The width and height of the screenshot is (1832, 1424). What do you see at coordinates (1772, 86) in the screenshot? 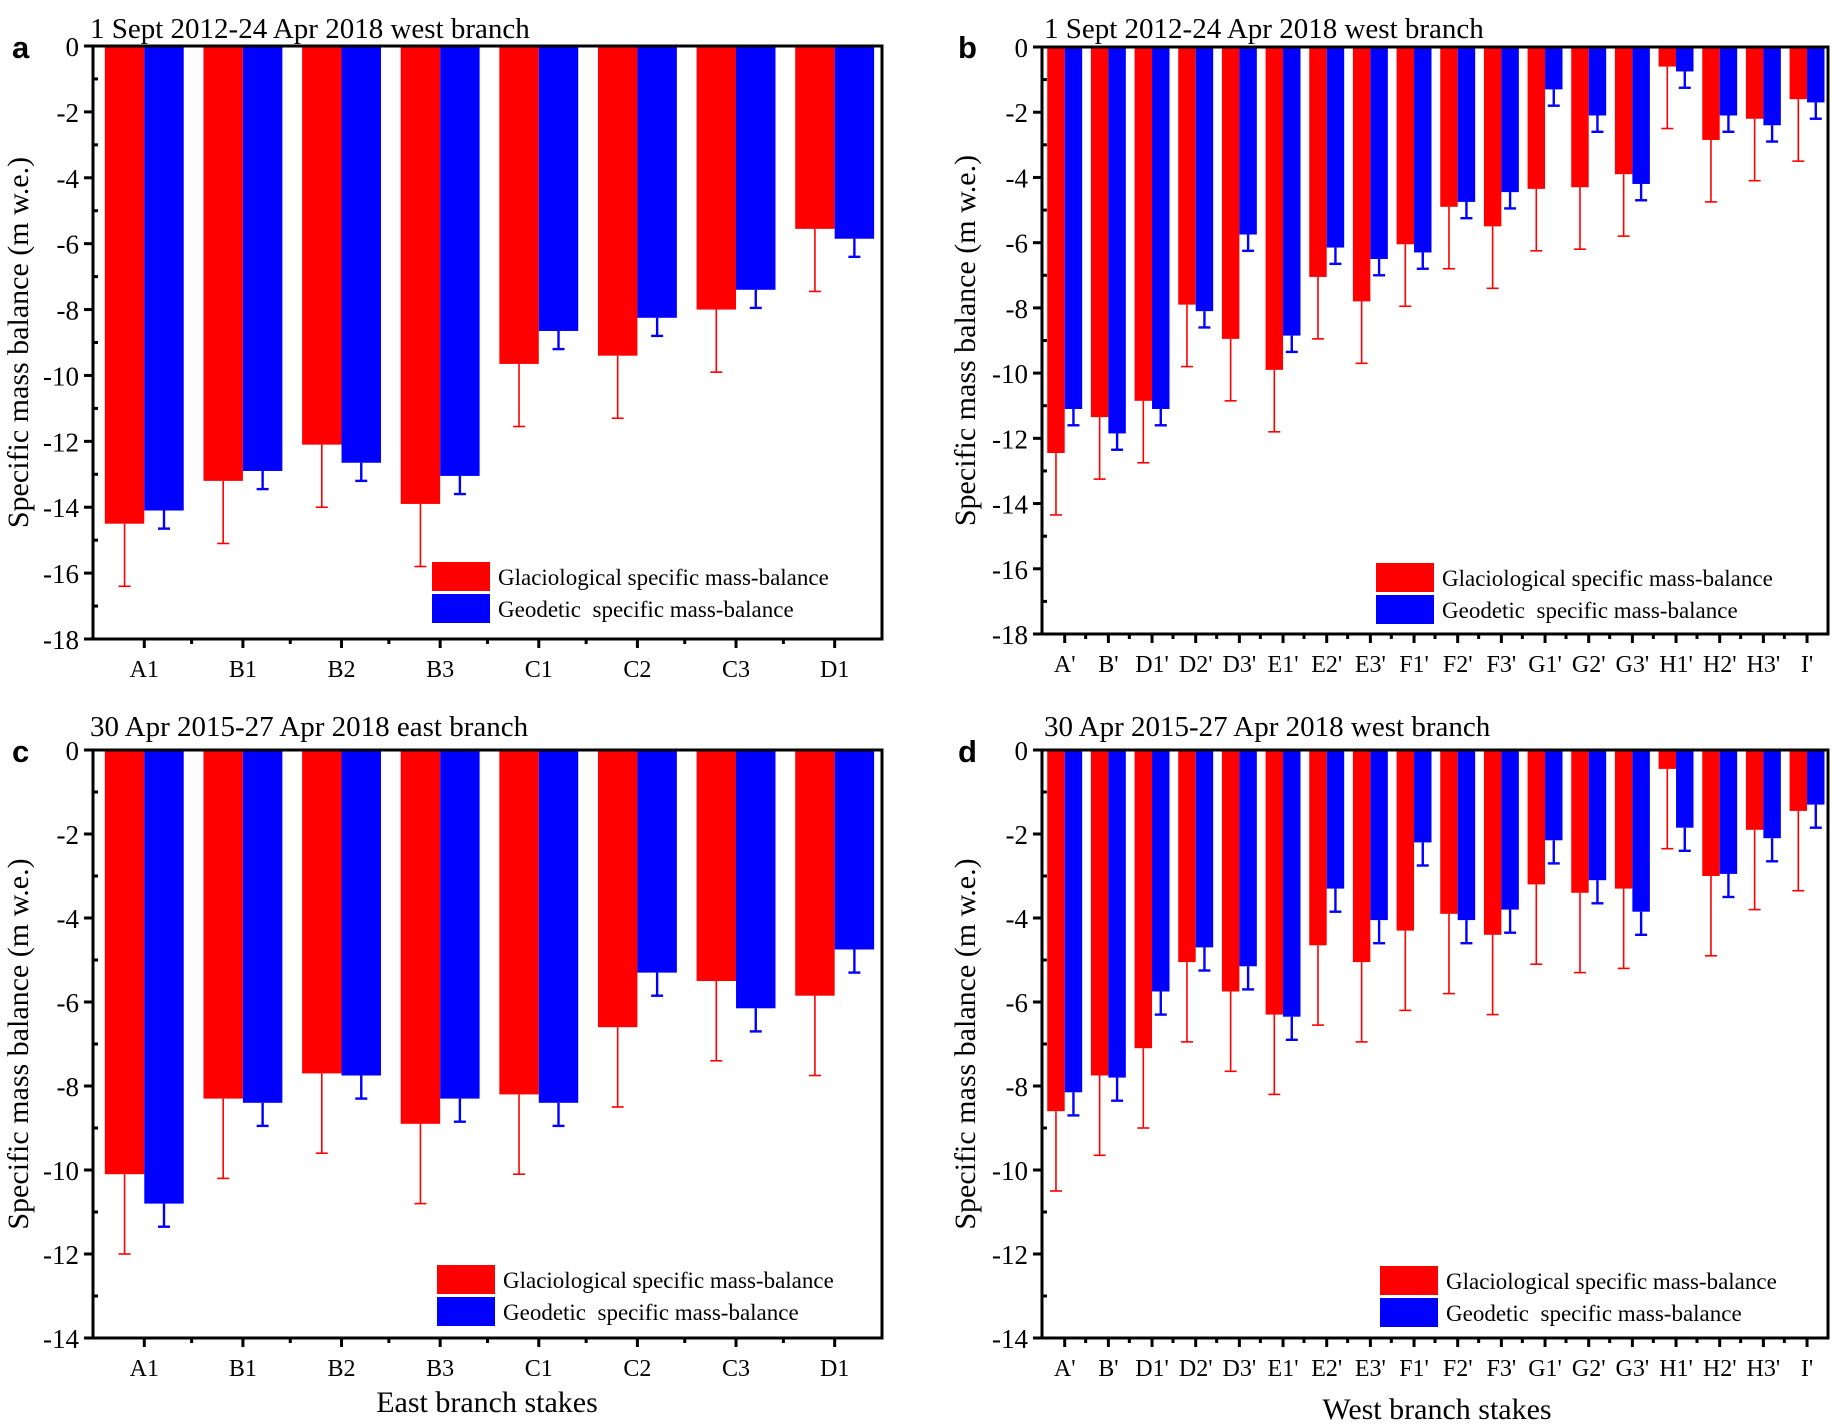
I see `geodetic-bar-H3p` at bounding box center [1772, 86].